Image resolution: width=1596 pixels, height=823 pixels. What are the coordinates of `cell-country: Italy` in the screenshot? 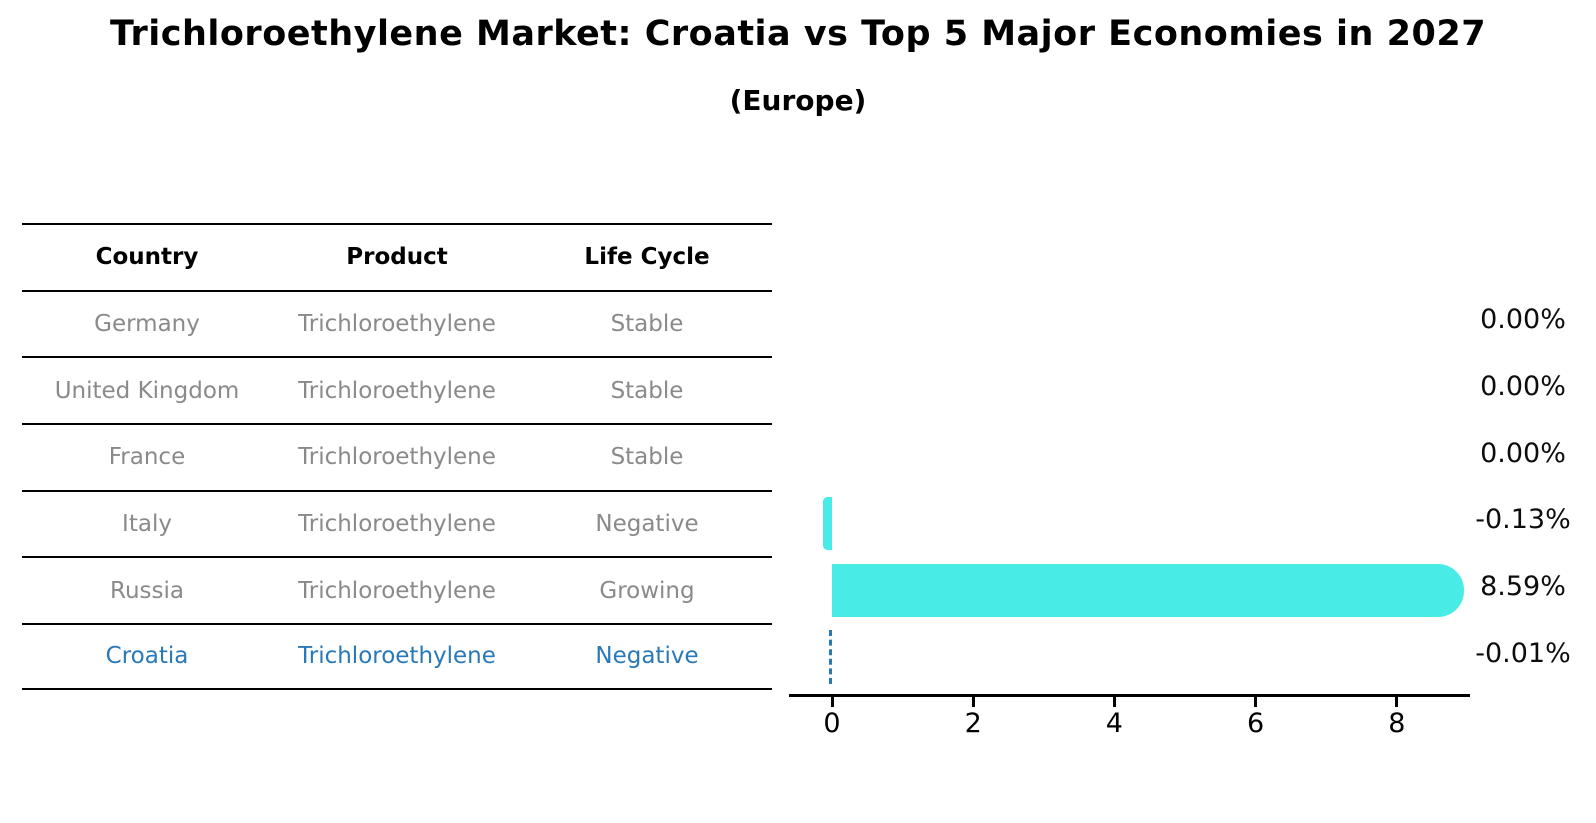 It's located at (147, 524).